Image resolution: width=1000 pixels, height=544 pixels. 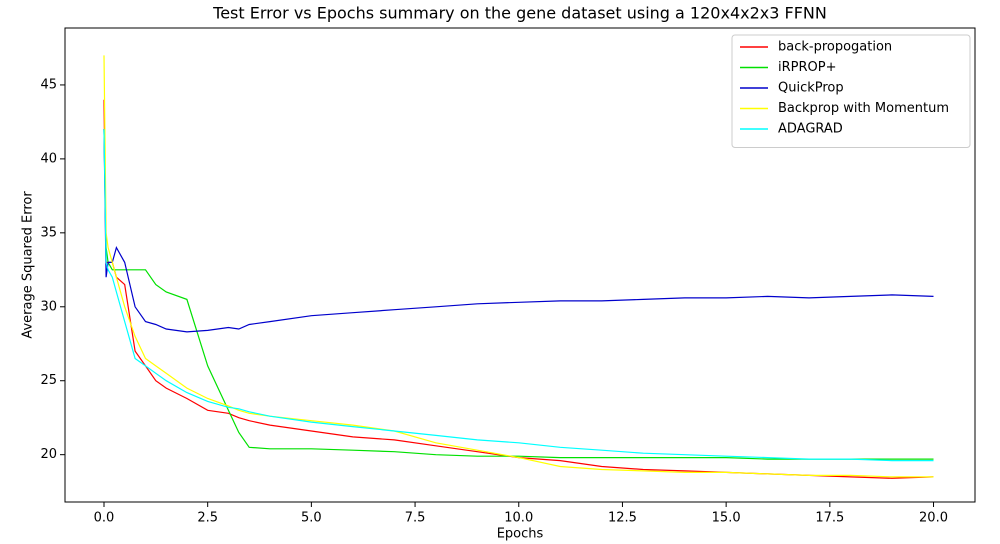 What do you see at coordinates (863, 108) in the screenshot?
I see `legend-label: Backprop with Momentum` at bounding box center [863, 108].